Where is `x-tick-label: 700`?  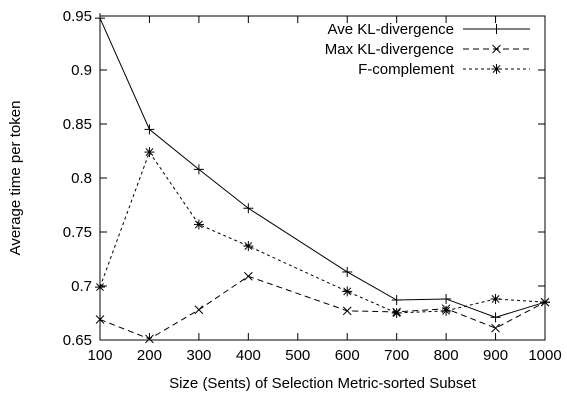
x-tick-label: 700 is located at coordinates (396, 355).